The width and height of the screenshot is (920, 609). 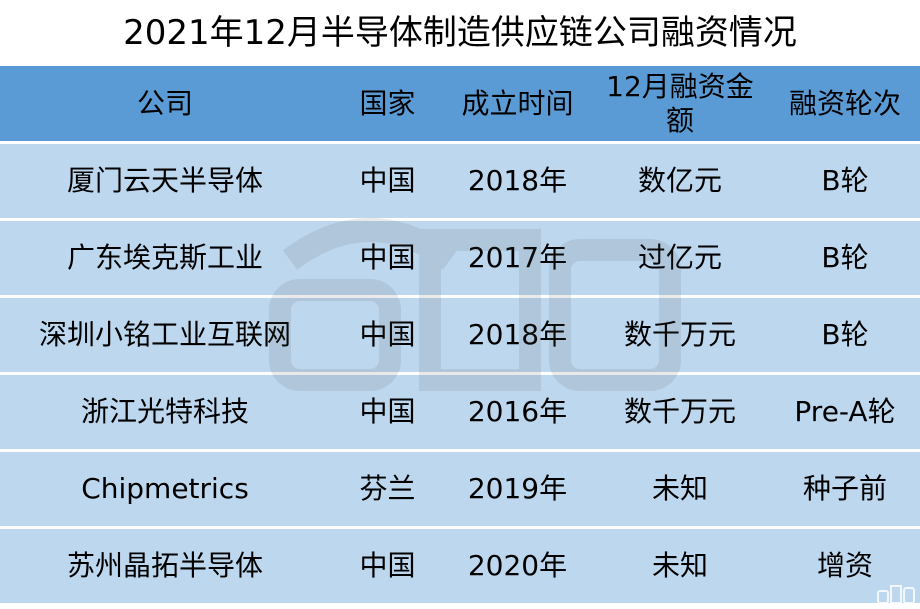 I want to click on table-header-row: 公司 国家 成立时间 12月融资金额 融资轮次, so click(x=460, y=105).